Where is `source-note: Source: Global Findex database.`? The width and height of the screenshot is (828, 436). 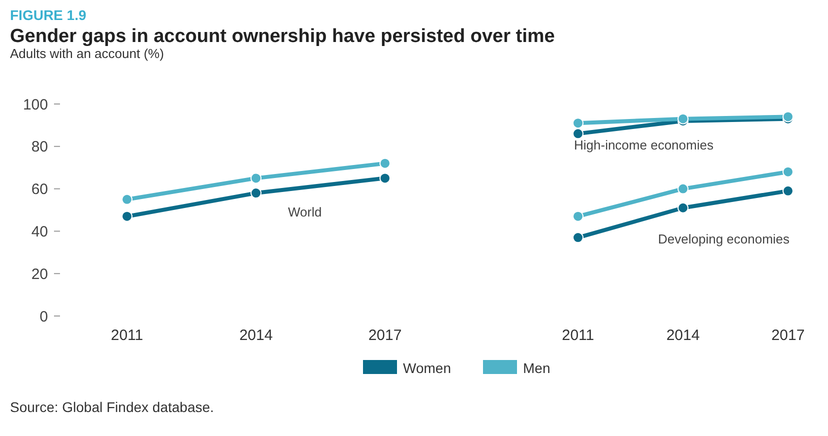
source-note: Source: Global Findex database. is located at coordinates (112, 407).